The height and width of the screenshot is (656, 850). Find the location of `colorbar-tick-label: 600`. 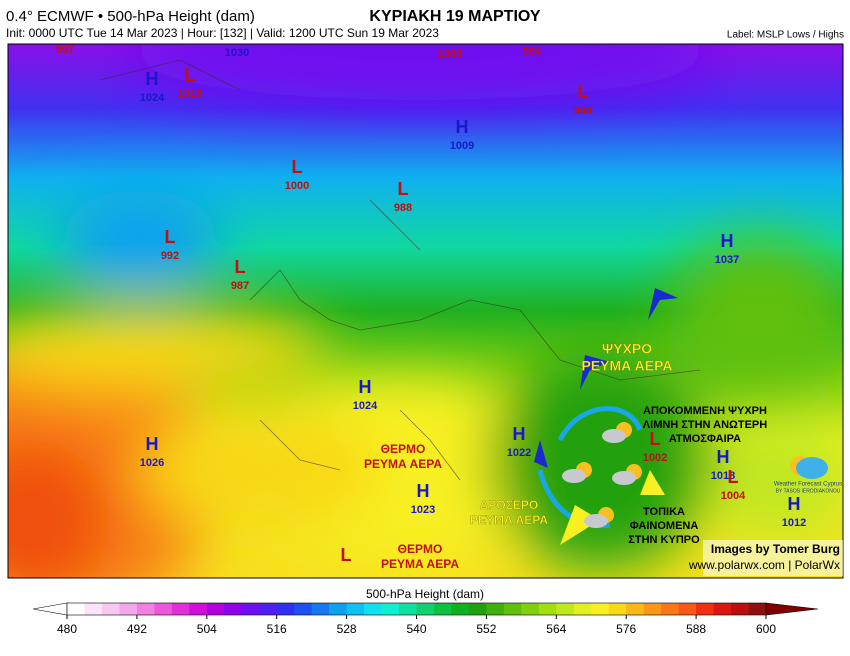

colorbar-tick-label: 600 is located at coordinates (766, 629).